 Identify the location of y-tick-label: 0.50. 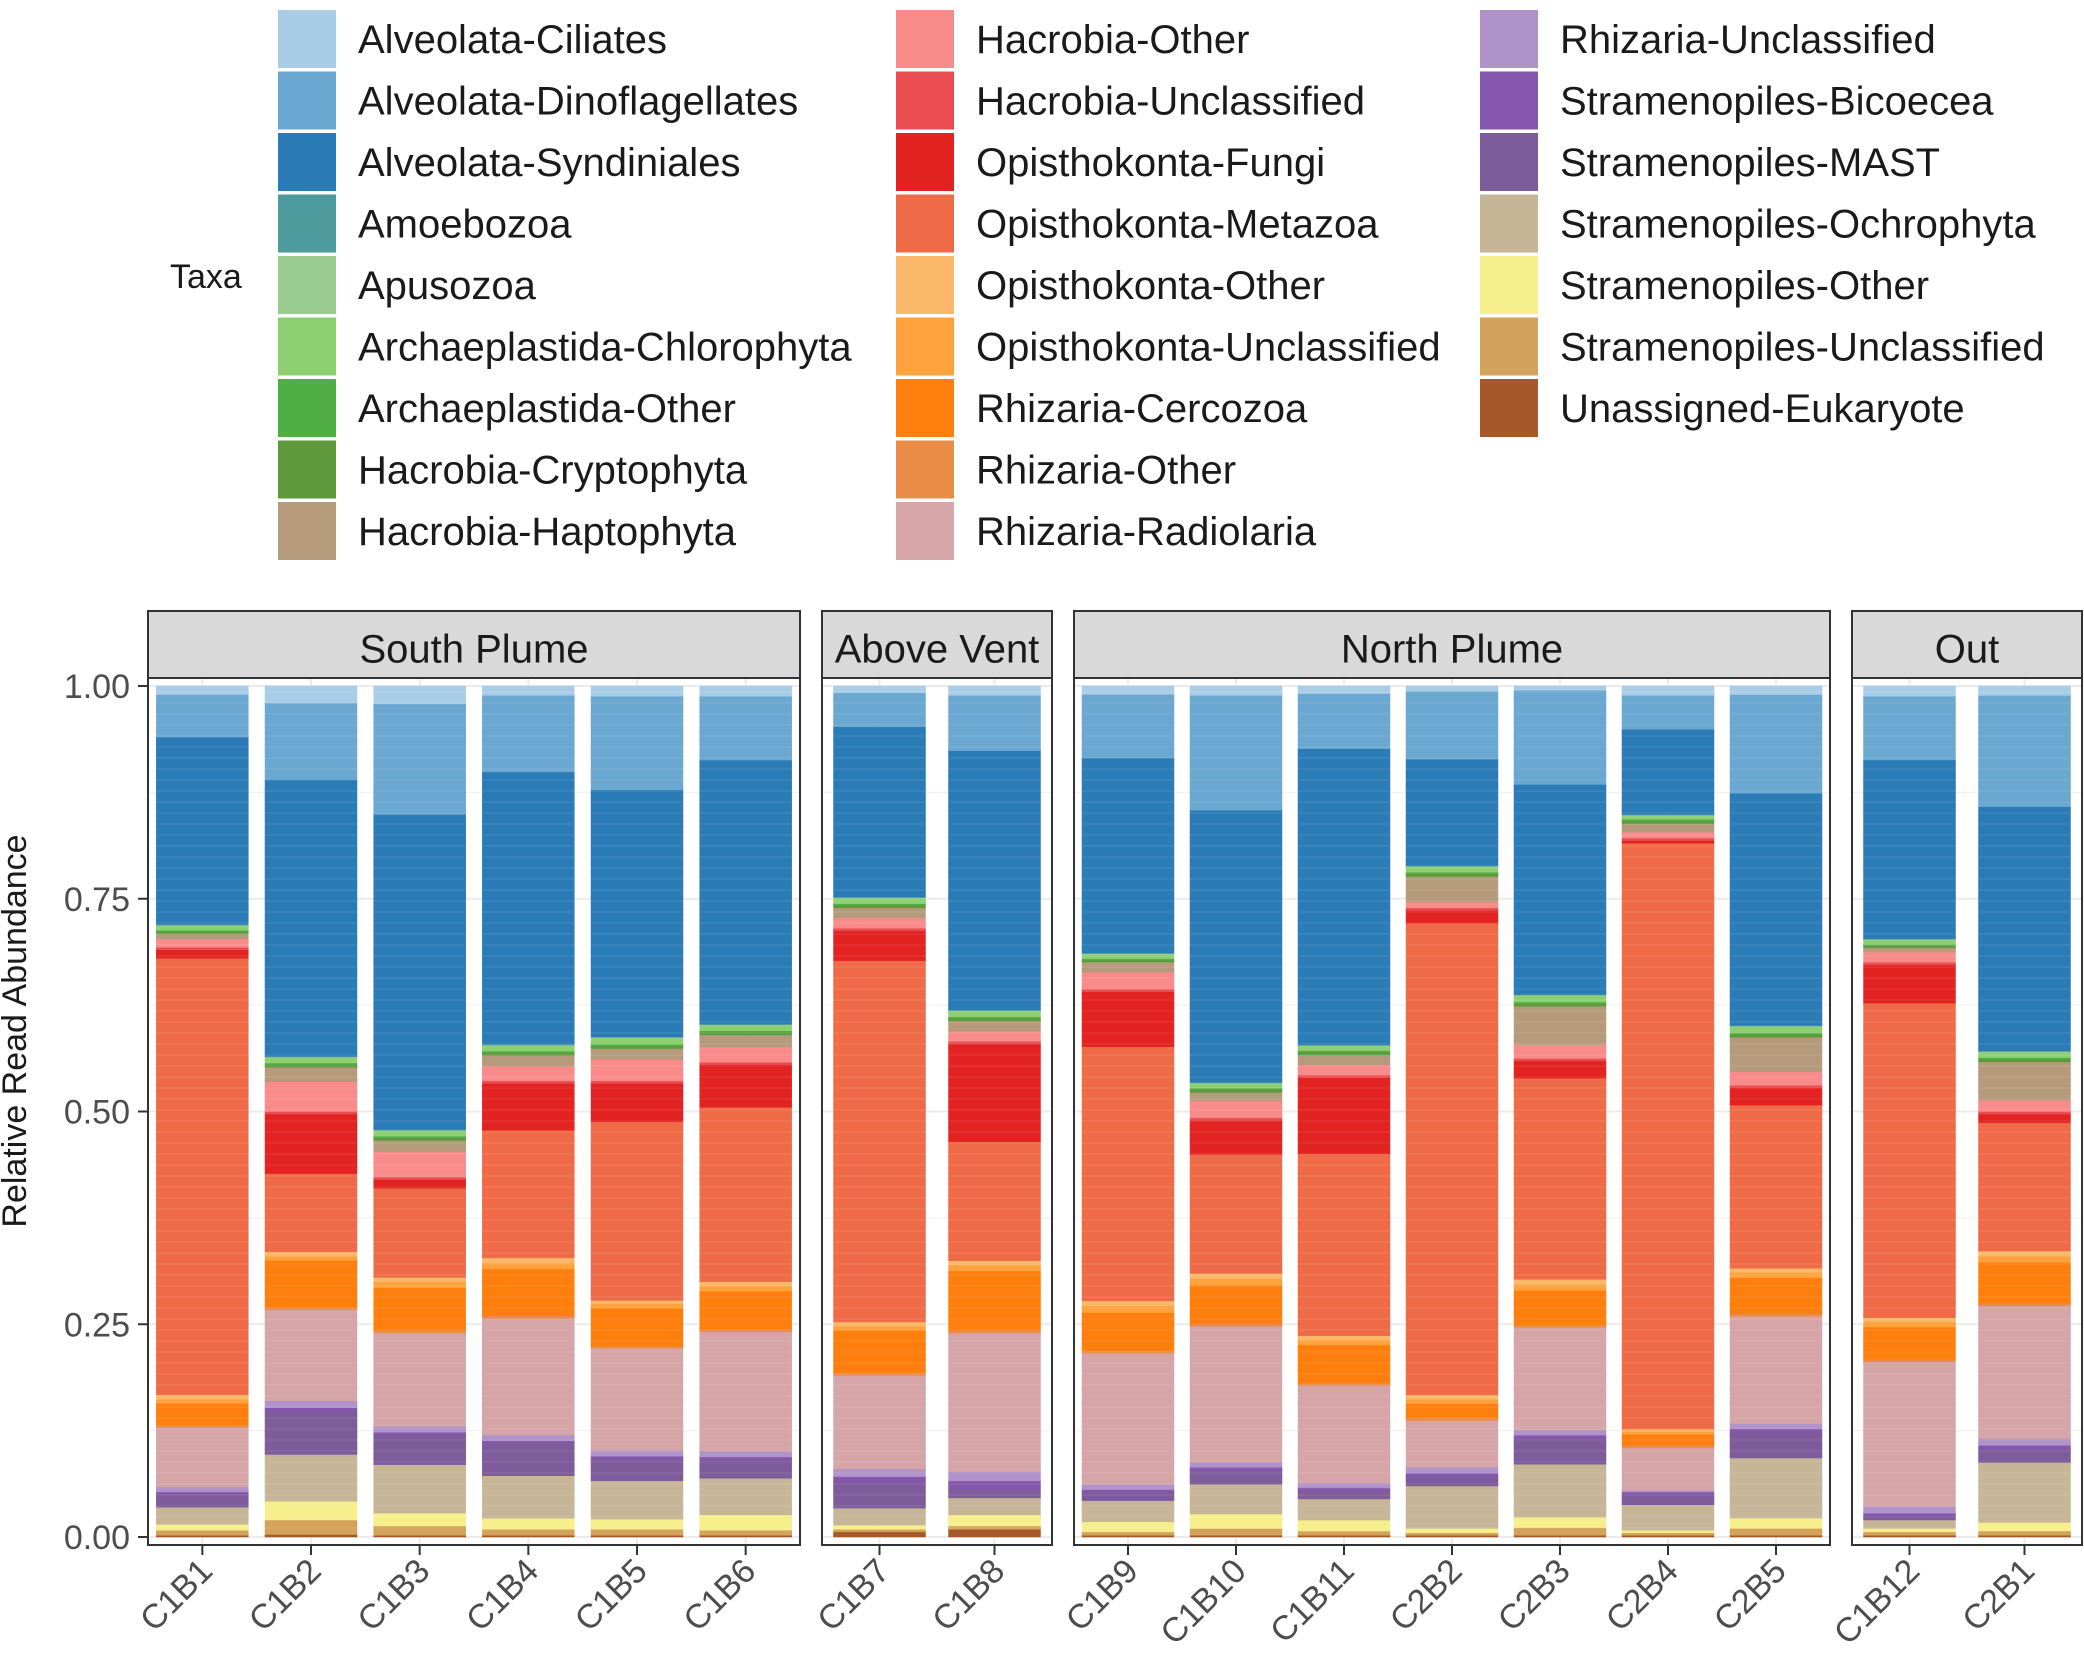
(97, 1113).